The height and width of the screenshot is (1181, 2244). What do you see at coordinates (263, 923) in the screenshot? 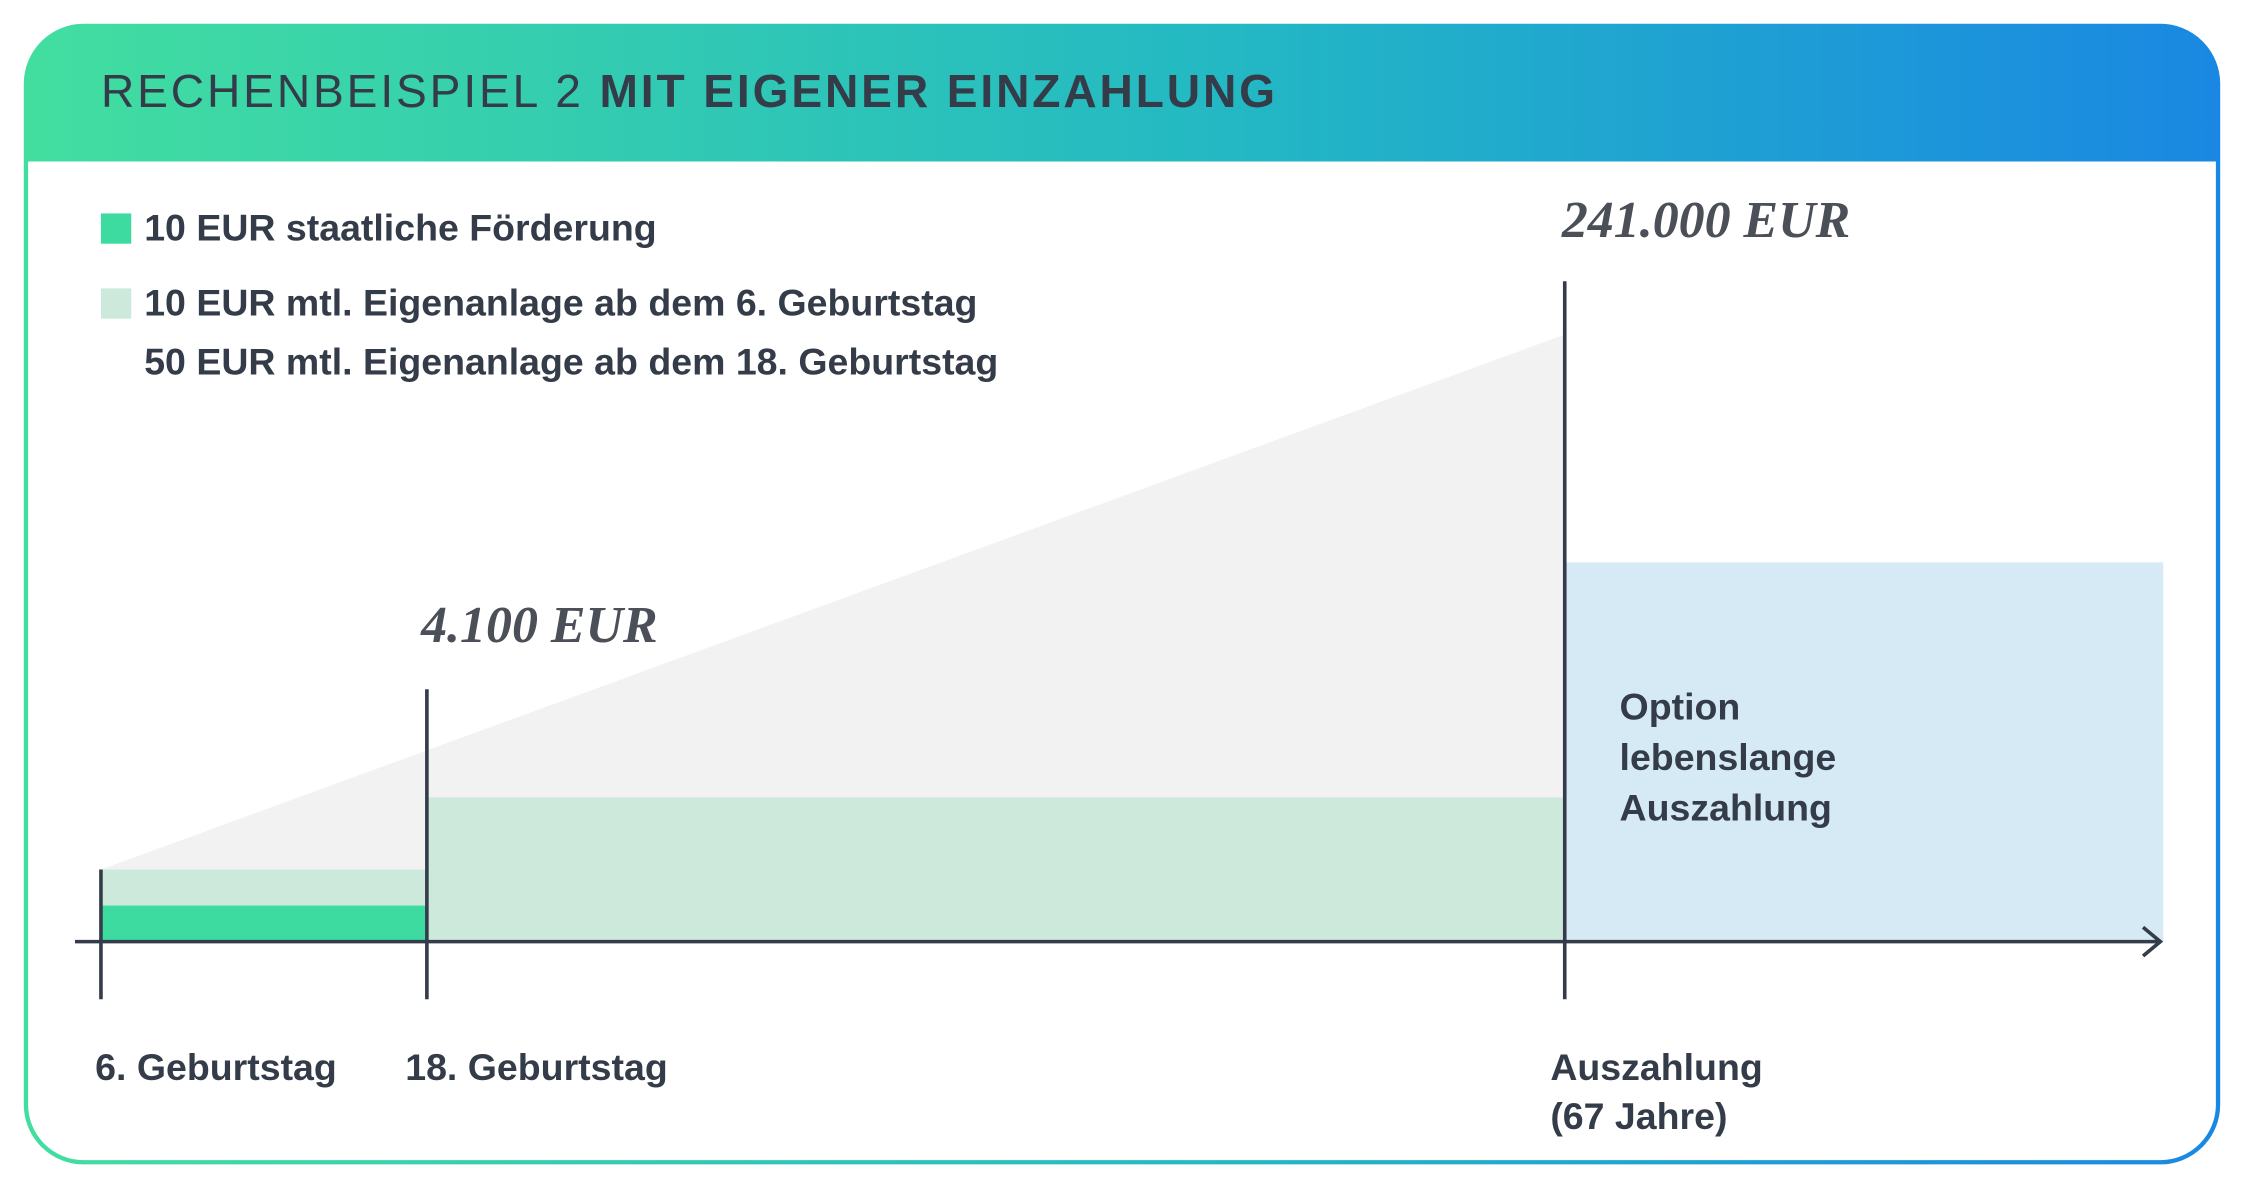
I see `state-subsidy` at bounding box center [263, 923].